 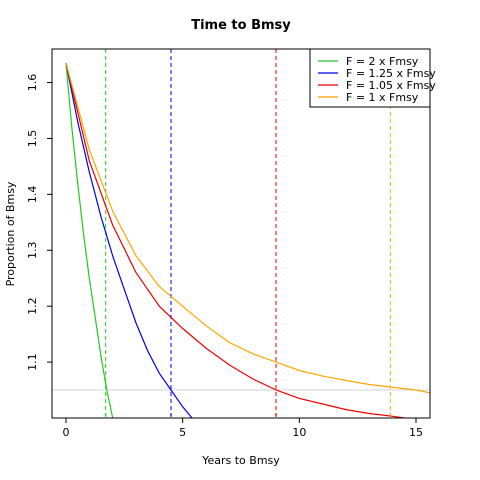 What do you see at coordinates (32, 306) in the screenshot?
I see `y-tick-label: 1.2` at bounding box center [32, 306].